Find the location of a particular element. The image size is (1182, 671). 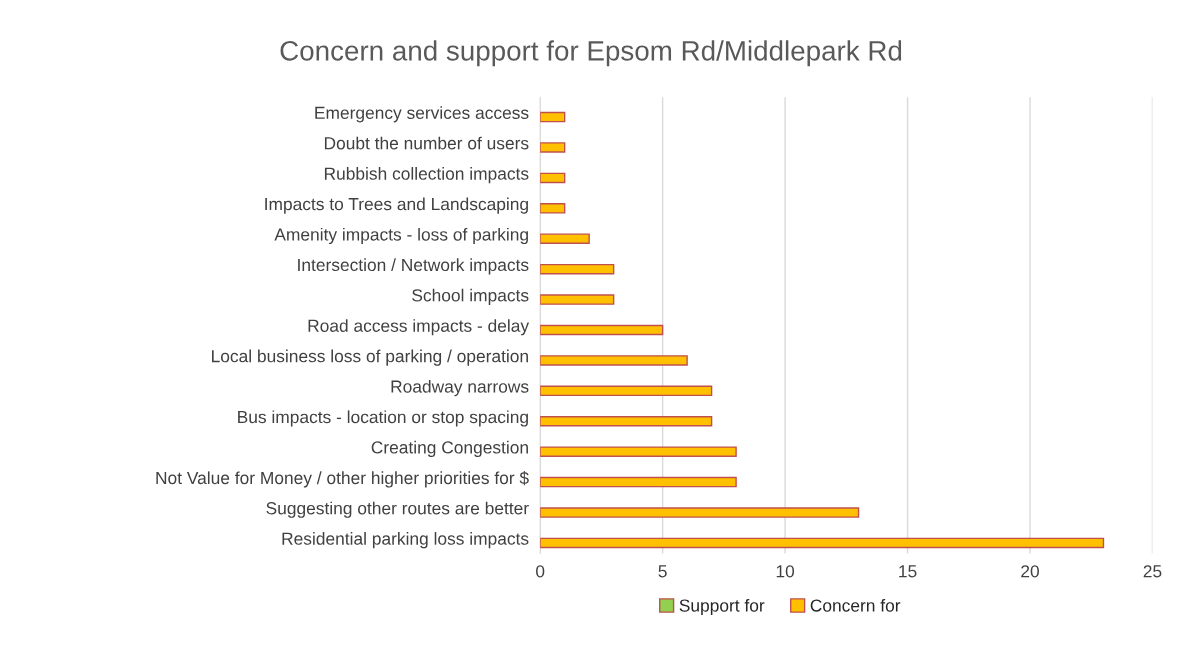

x-tick-label: 20 is located at coordinates (1030, 571).